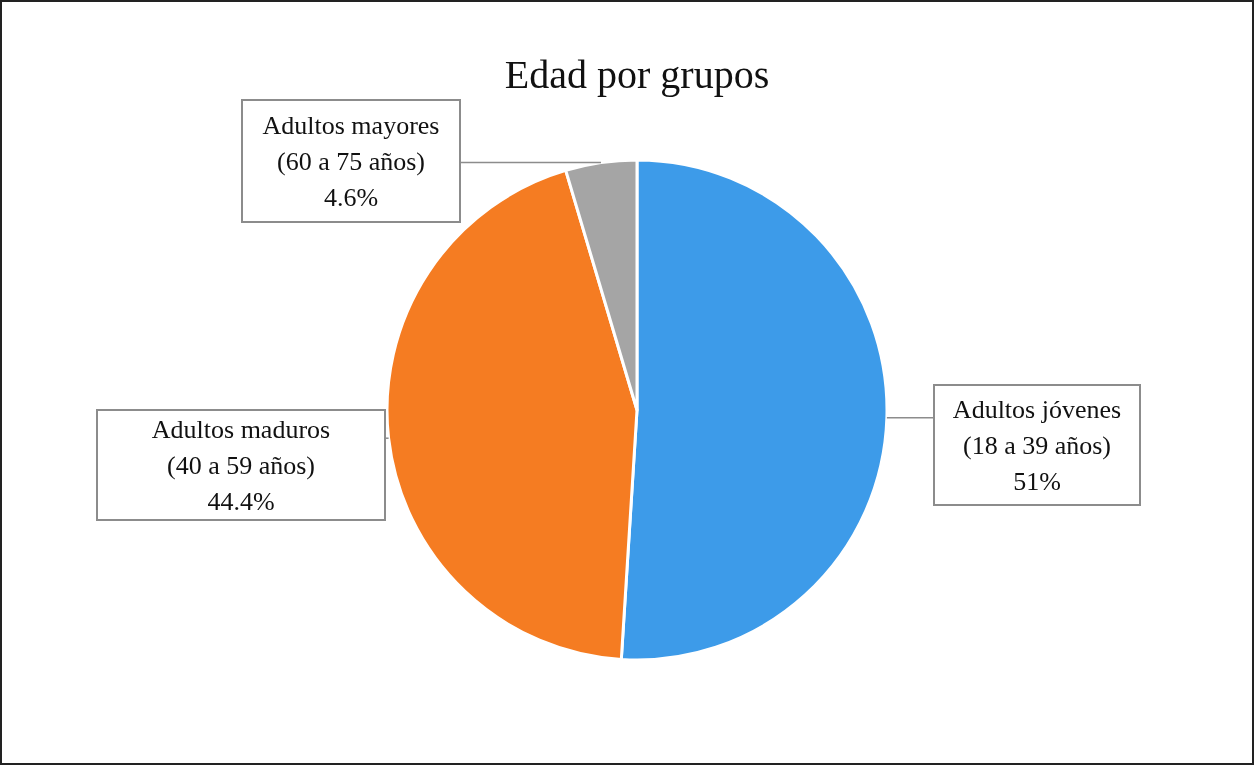 Image resolution: width=1254 pixels, height=765 pixels. What do you see at coordinates (1037, 427) in the screenshot?
I see `slice-label: Adultos jóvenes (18 a 39 años)` at bounding box center [1037, 427].